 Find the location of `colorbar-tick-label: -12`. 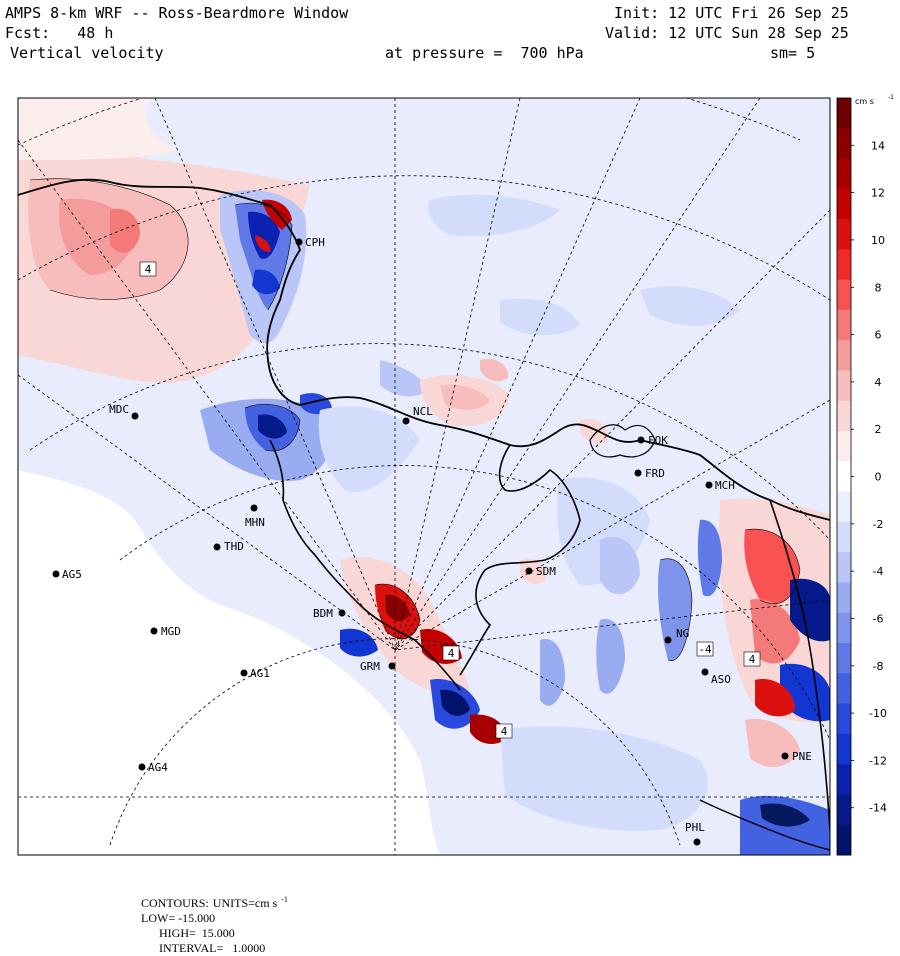

colorbar-tick-label: -12 is located at coordinates (878, 760).